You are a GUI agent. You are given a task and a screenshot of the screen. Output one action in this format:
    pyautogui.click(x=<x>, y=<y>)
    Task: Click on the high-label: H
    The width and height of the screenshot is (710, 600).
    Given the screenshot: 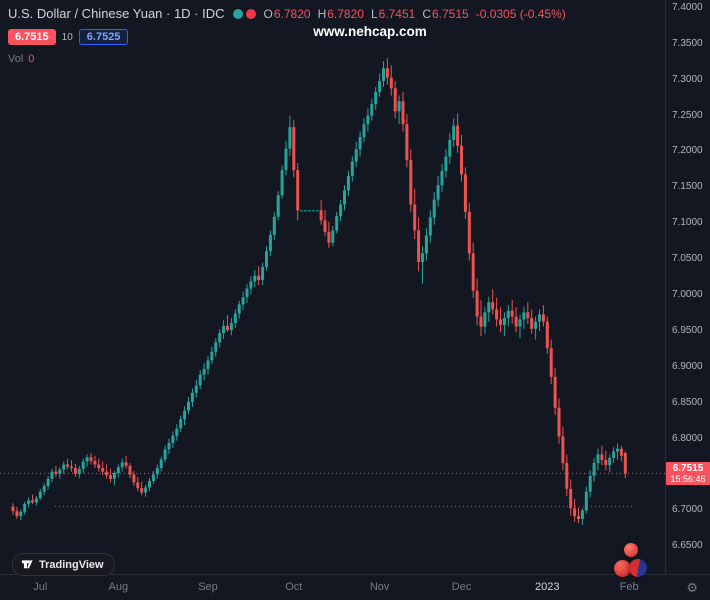 What is the action you would take?
    pyautogui.click(x=322, y=13)
    